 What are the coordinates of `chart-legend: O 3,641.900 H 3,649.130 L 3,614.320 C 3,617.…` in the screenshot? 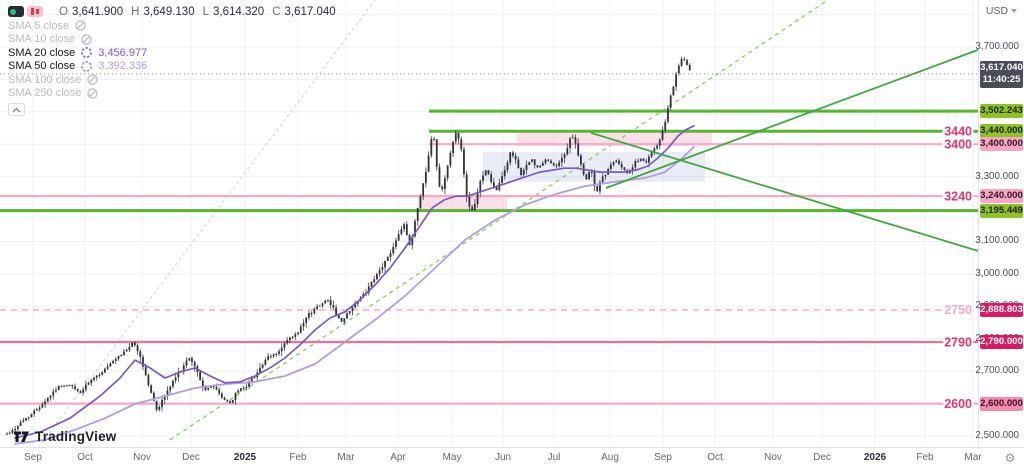 It's located at (172, 60).